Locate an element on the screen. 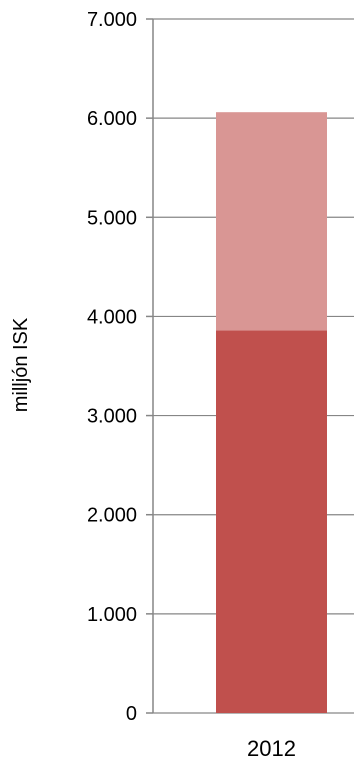  y-tick-label: 1.000 is located at coordinates (112, 615).